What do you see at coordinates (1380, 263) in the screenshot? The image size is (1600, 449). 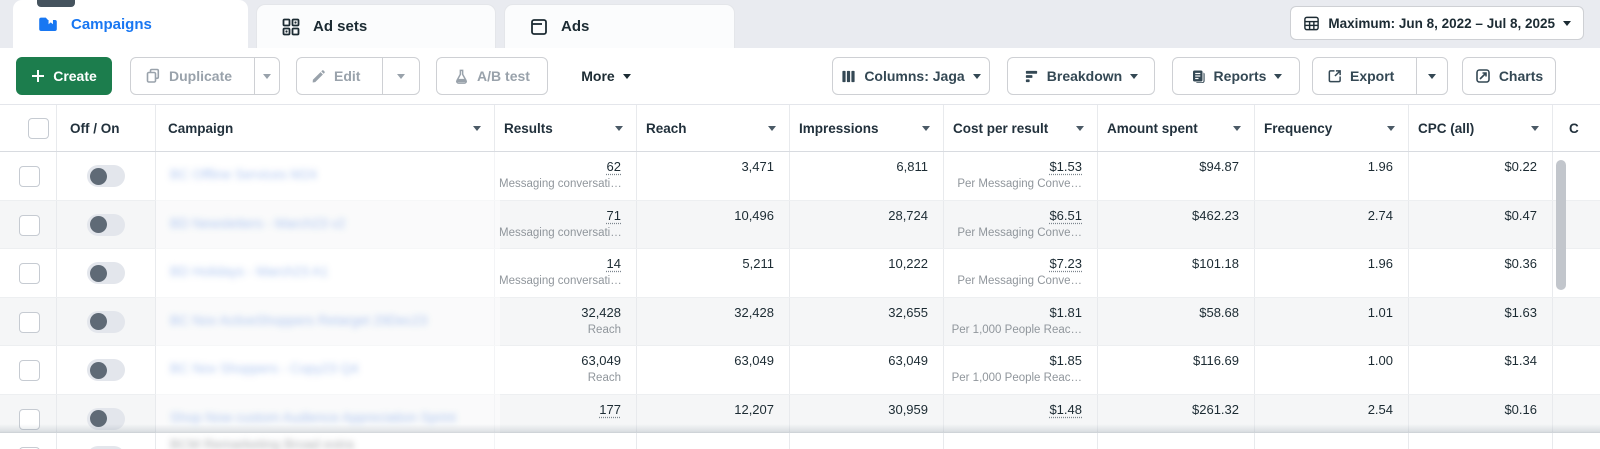 I see `frequency-value: 1.96` at bounding box center [1380, 263].